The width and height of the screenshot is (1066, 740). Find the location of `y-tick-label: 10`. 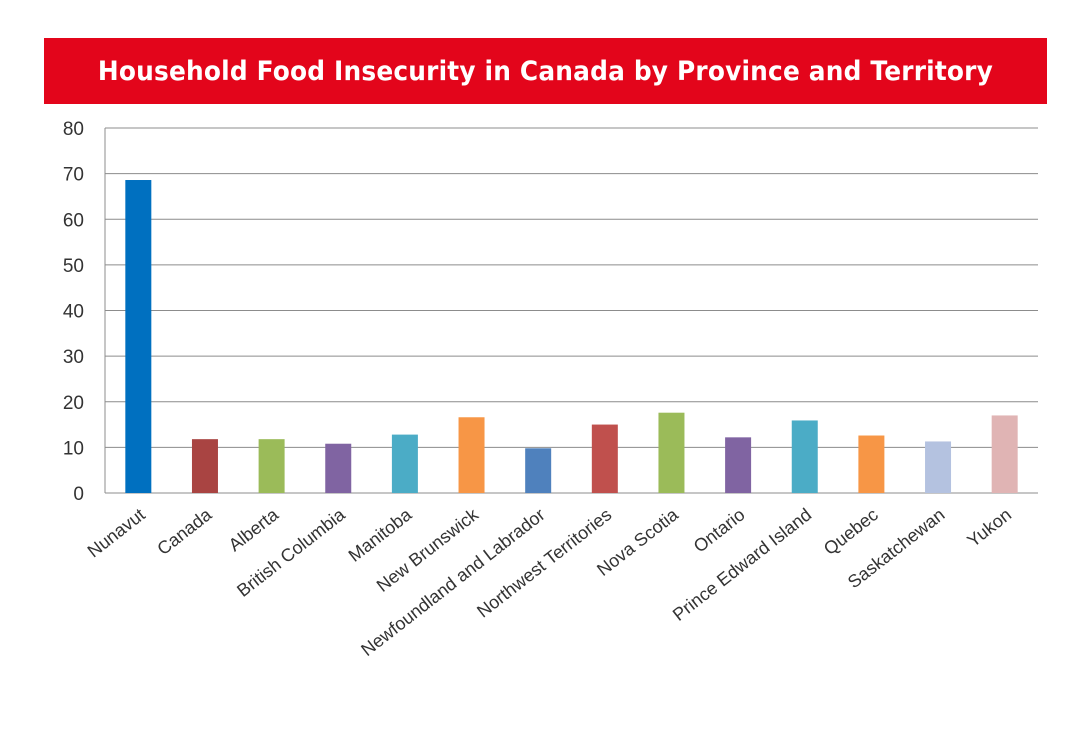

y-tick-label: 10 is located at coordinates (73, 448).